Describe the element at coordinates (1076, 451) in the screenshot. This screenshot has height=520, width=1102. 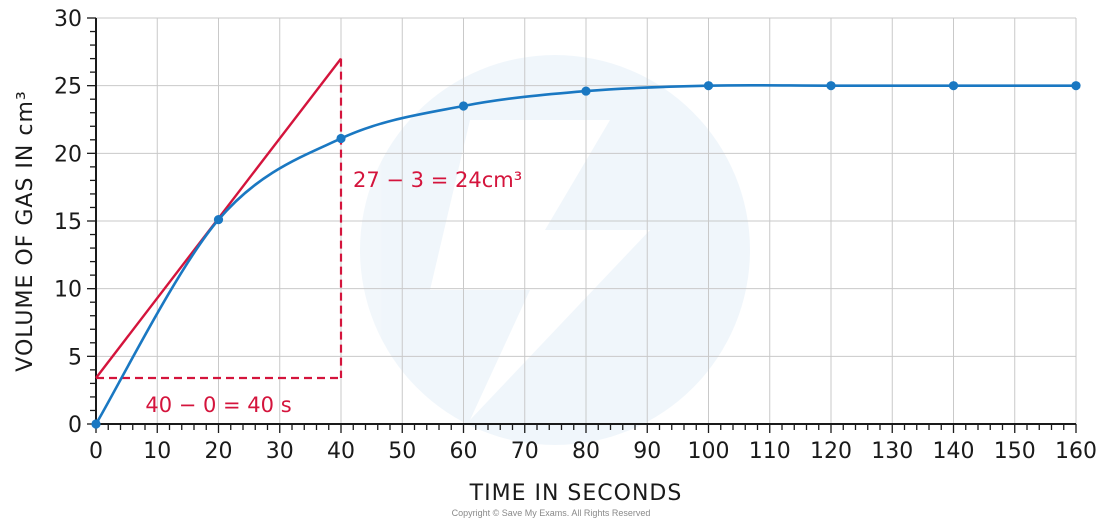
I see `x-tick-label: 160` at that location.